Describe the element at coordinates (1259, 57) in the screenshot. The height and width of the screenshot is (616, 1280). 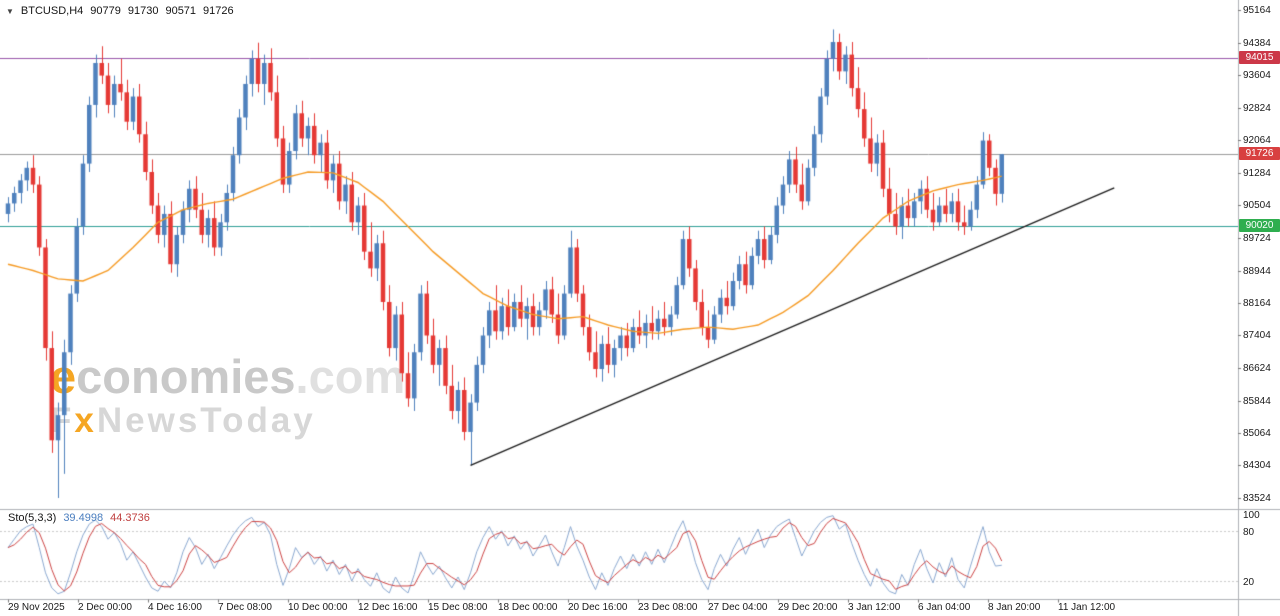
I see `price-flag: 94015` at that location.